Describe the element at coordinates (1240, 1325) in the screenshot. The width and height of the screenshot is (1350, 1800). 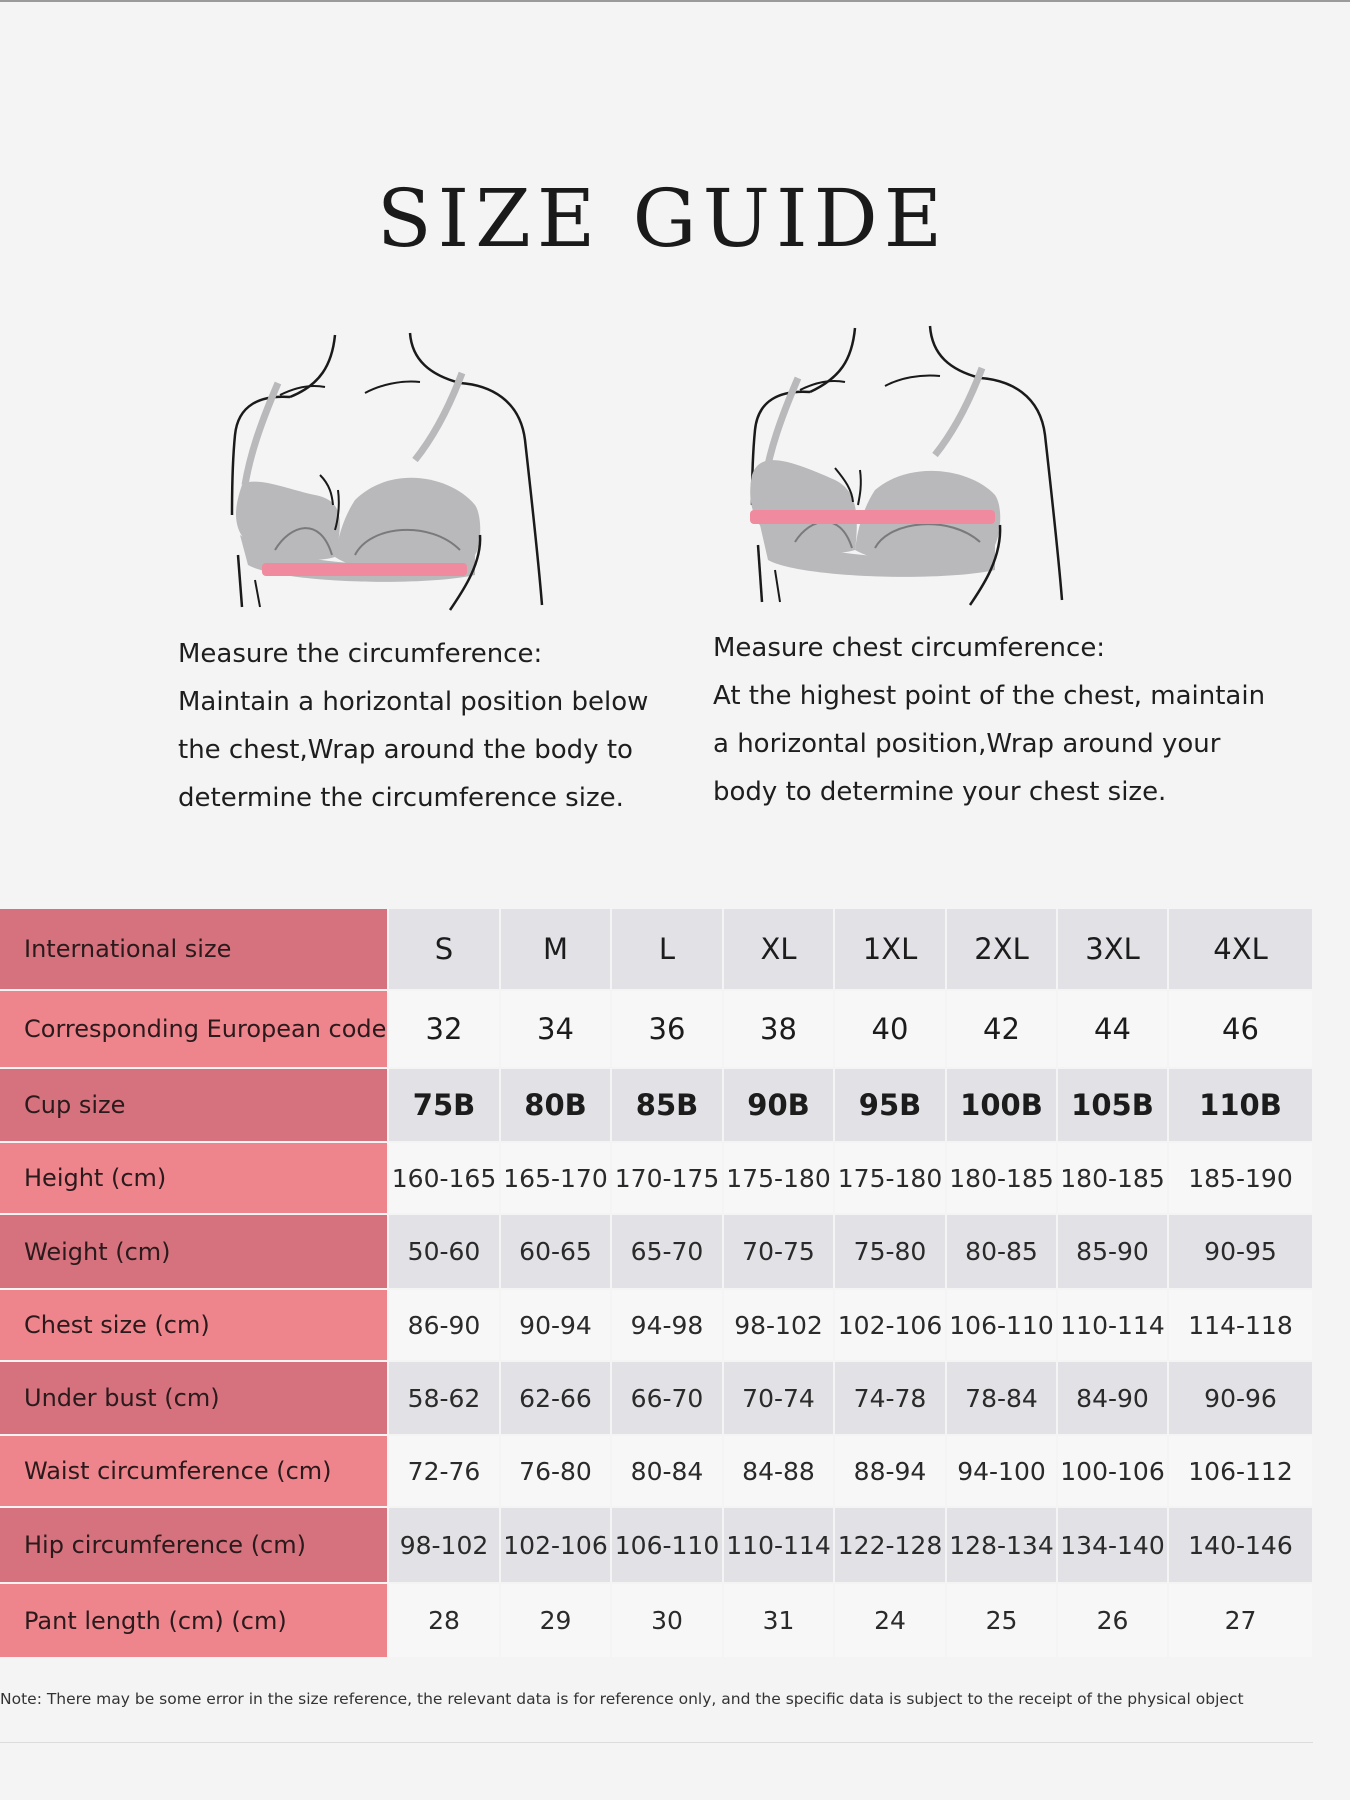
I see `table-cell: 114-118` at that location.